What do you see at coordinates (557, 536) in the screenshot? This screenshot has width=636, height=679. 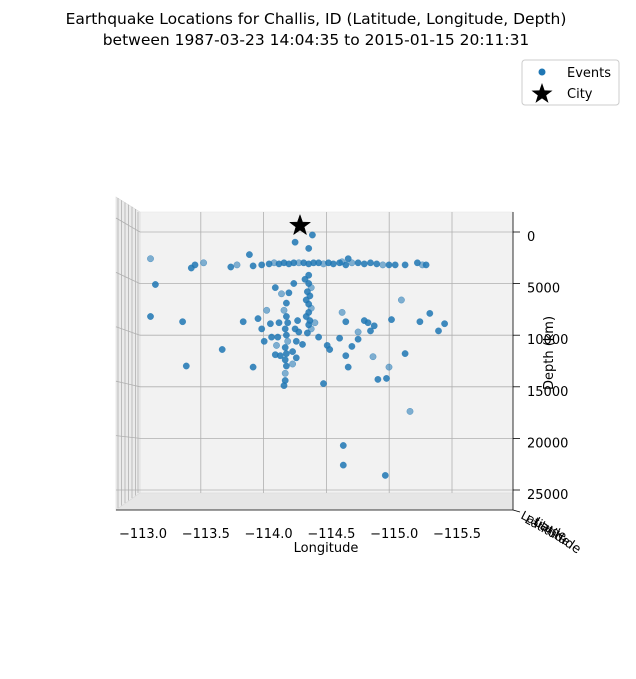 I see `y-axis-label: Latitude` at bounding box center [557, 536].